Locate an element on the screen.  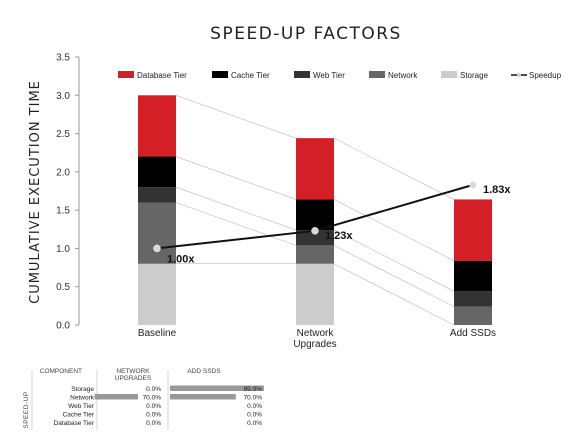
category-labels: Baseline Network Upgrades Add SSDs is located at coordinates (317, 339).